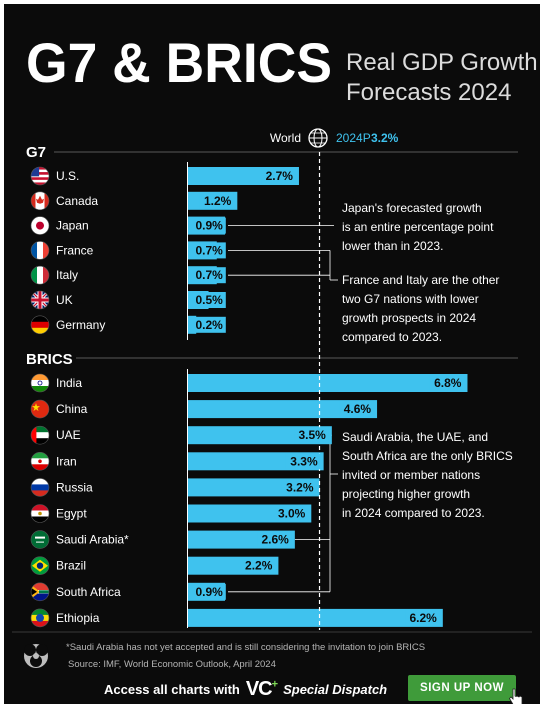  What do you see at coordinates (40, 383) in the screenshot?
I see `flag-india-icon` at bounding box center [40, 383].